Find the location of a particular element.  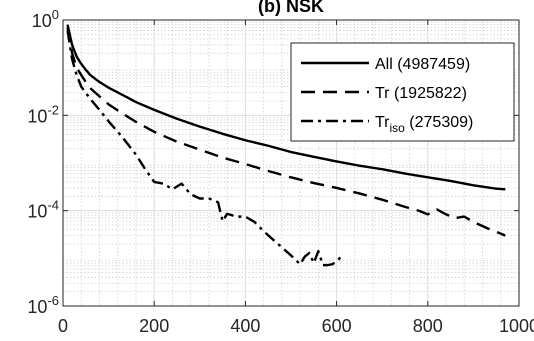

x-tick-label: 800 is located at coordinates (428, 326).